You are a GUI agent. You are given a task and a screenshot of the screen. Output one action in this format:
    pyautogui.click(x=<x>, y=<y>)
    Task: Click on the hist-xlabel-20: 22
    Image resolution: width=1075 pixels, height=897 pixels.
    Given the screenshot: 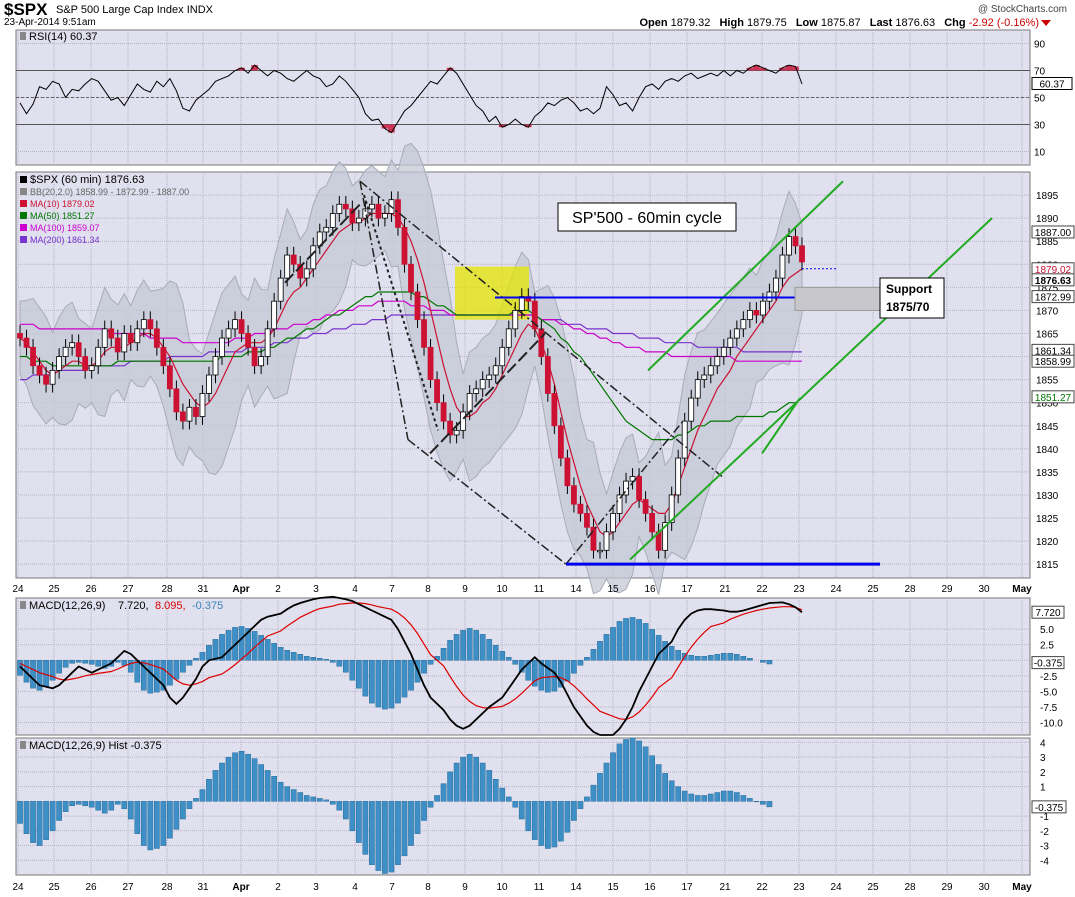 What is the action you would take?
    pyautogui.click(x=762, y=887)
    